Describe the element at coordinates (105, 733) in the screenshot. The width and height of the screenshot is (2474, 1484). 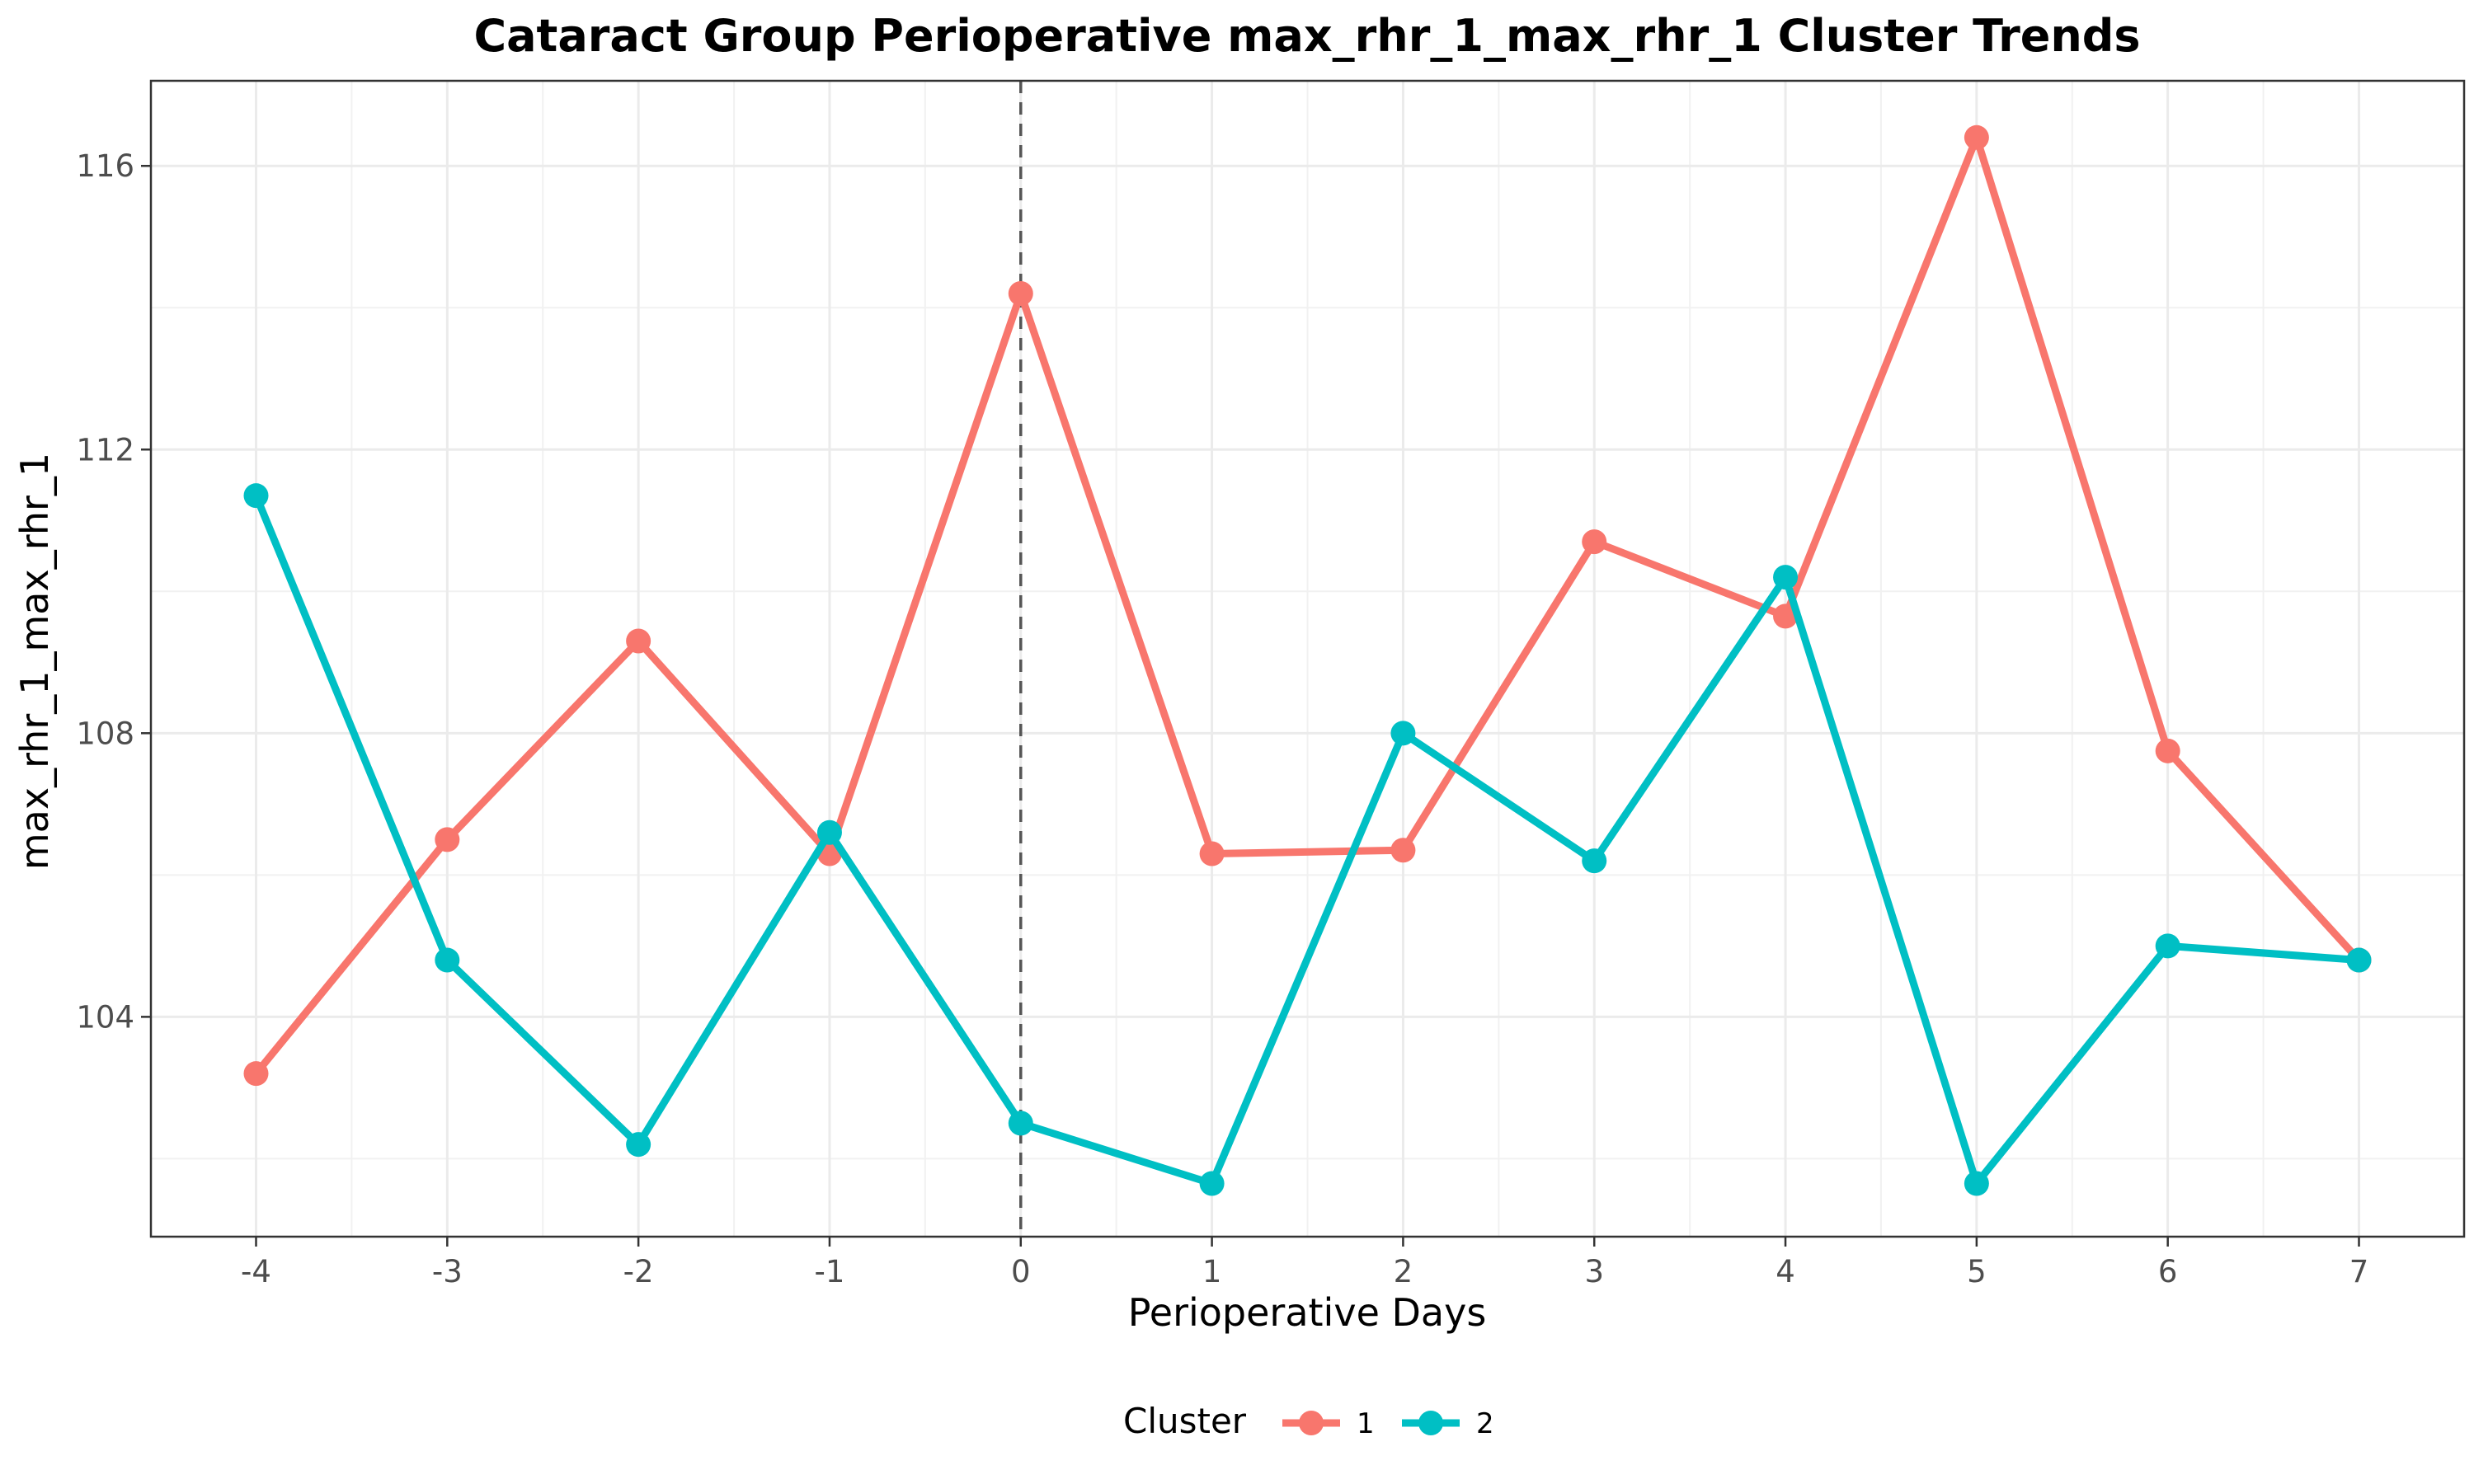
I see `y-tick-label: 108` at that location.